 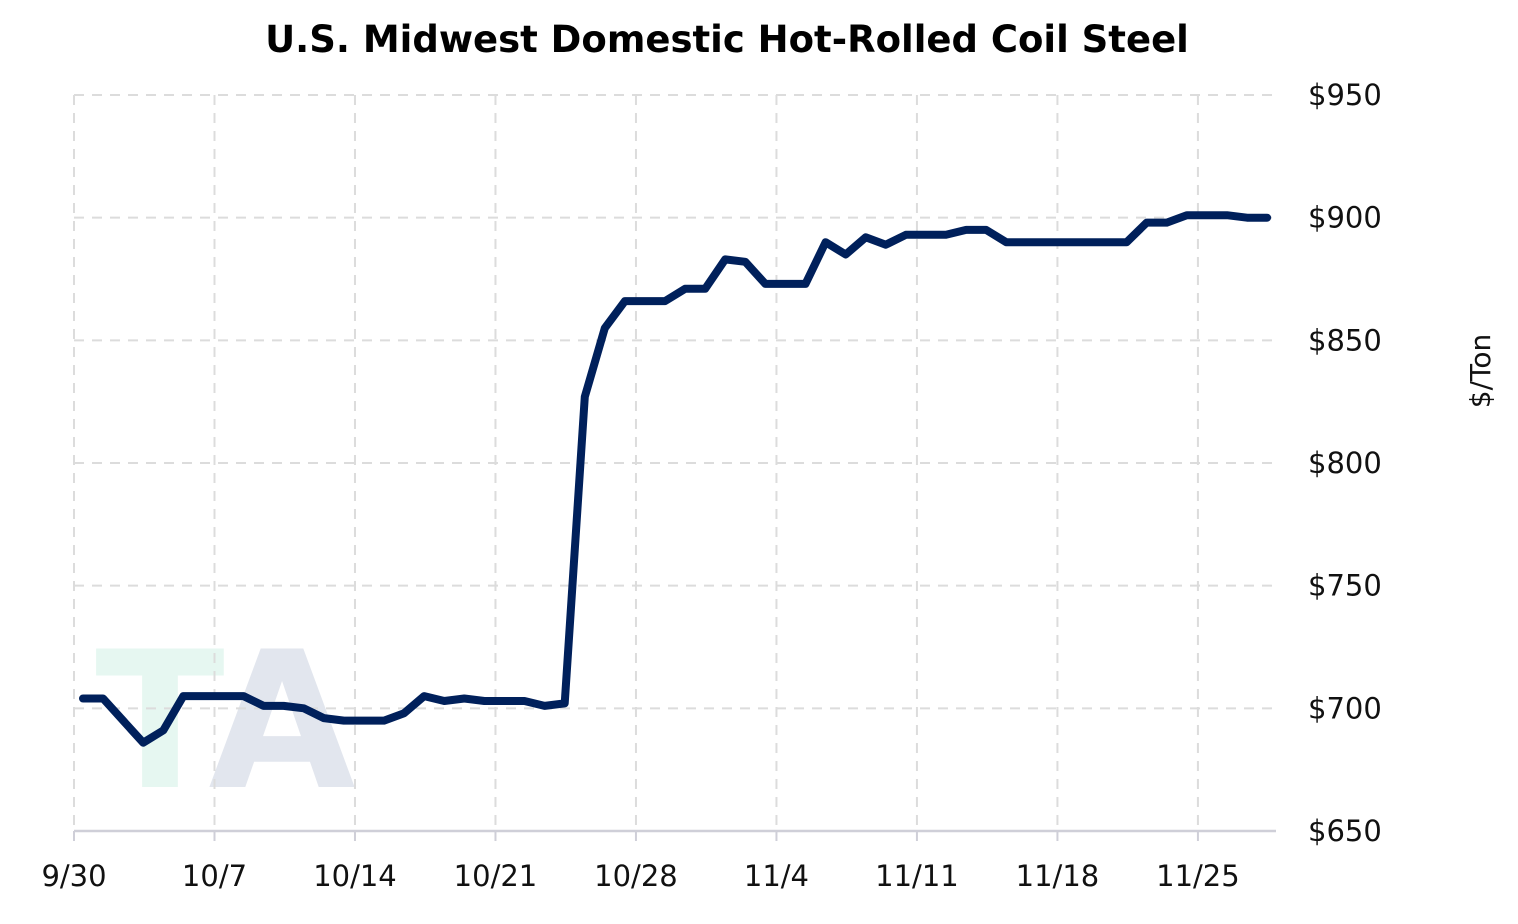 What do you see at coordinates (496, 876) in the screenshot?
I see `x-tick-label: 10/21` at bounding box center [496, 876].